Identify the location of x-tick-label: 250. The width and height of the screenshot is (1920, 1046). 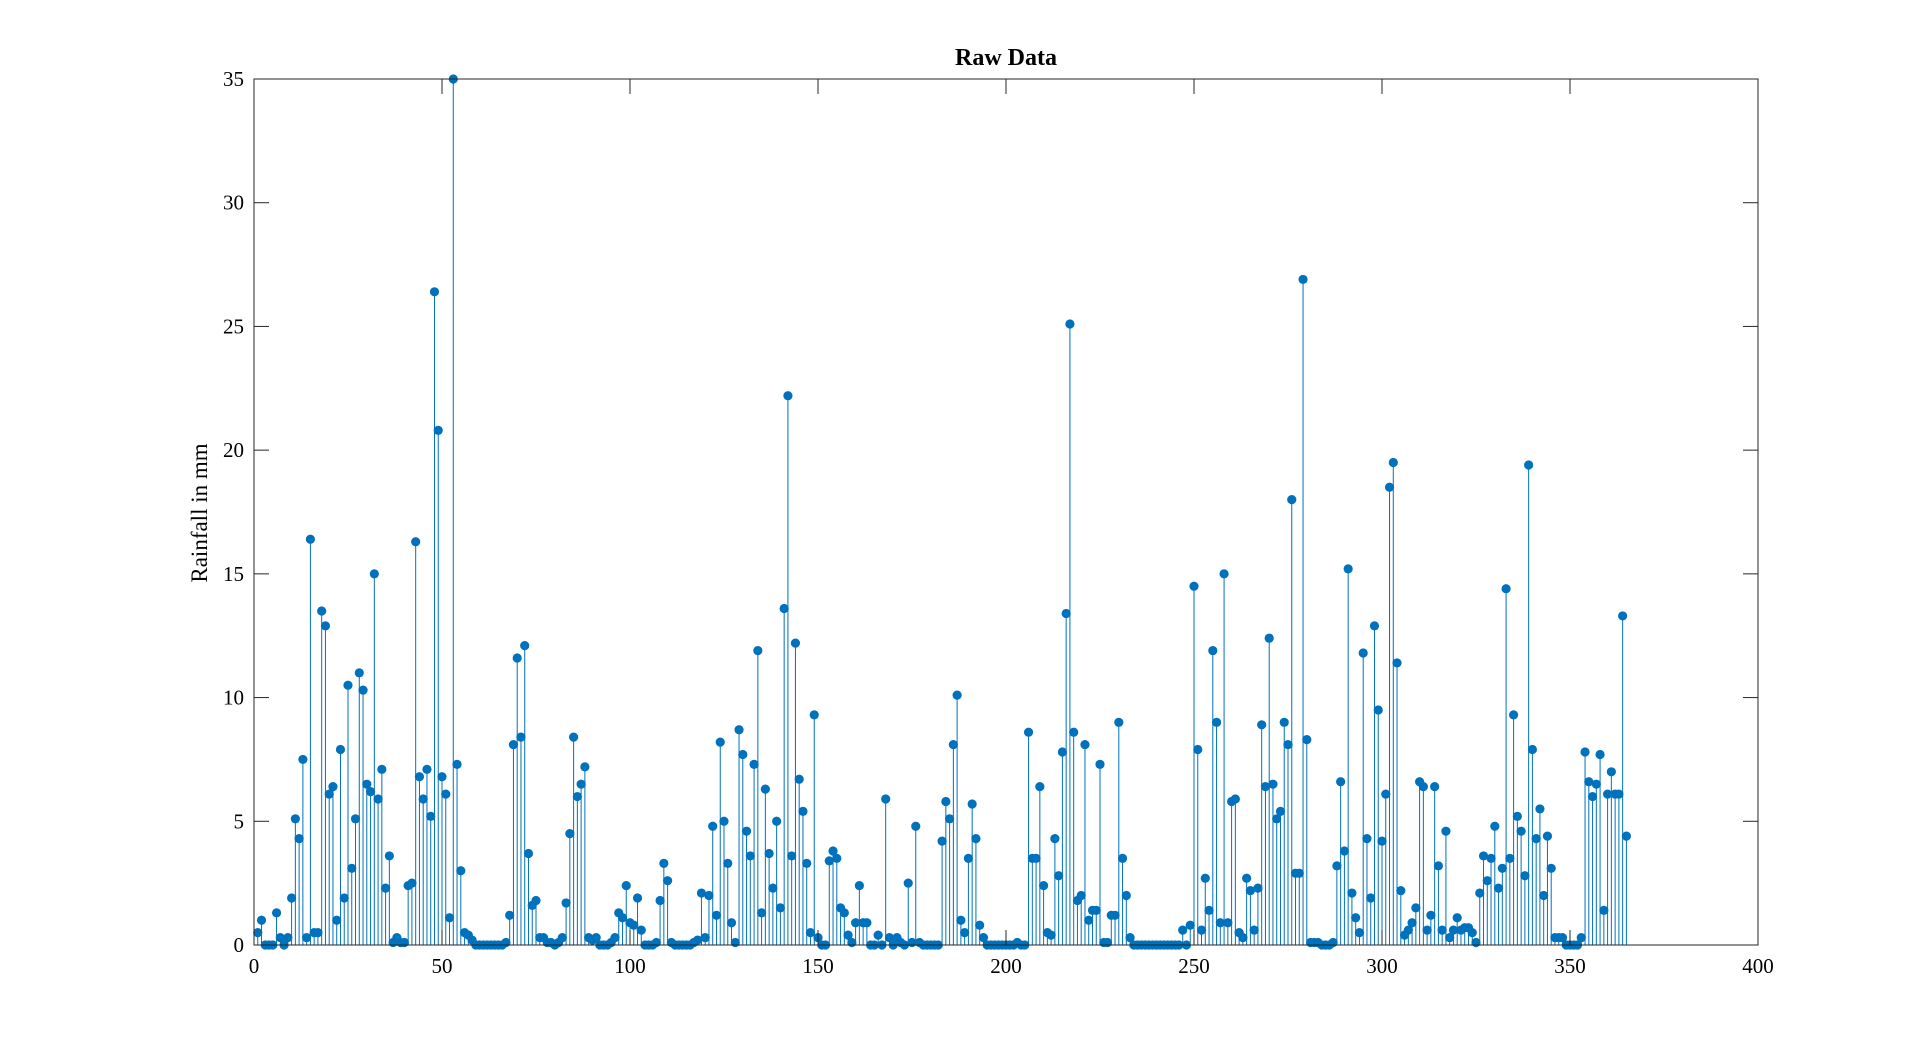
(1194, 966).